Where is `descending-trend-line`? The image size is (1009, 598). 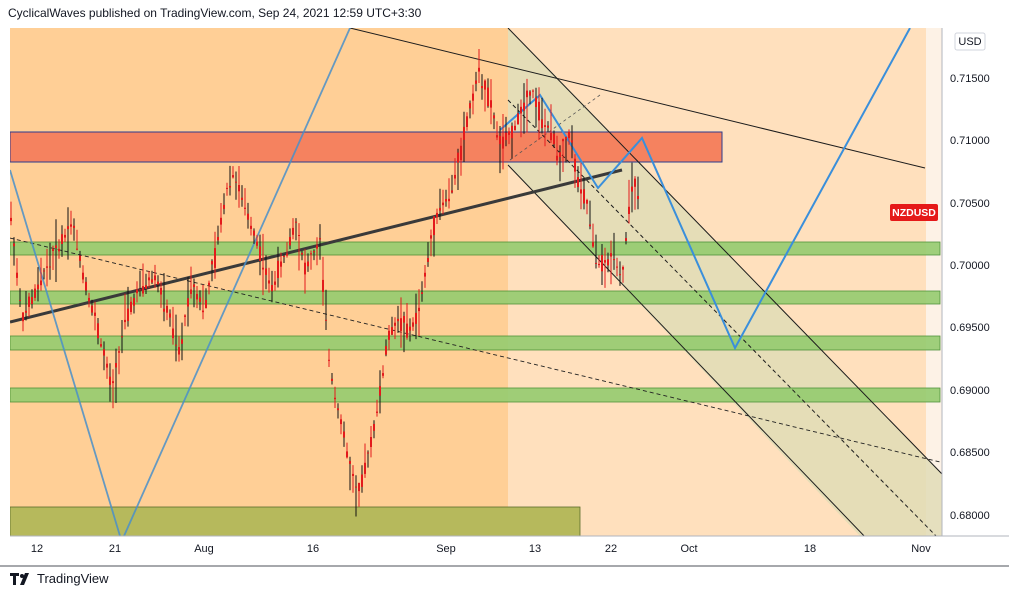 descending-trend-line is located at coordinates (637, 98).